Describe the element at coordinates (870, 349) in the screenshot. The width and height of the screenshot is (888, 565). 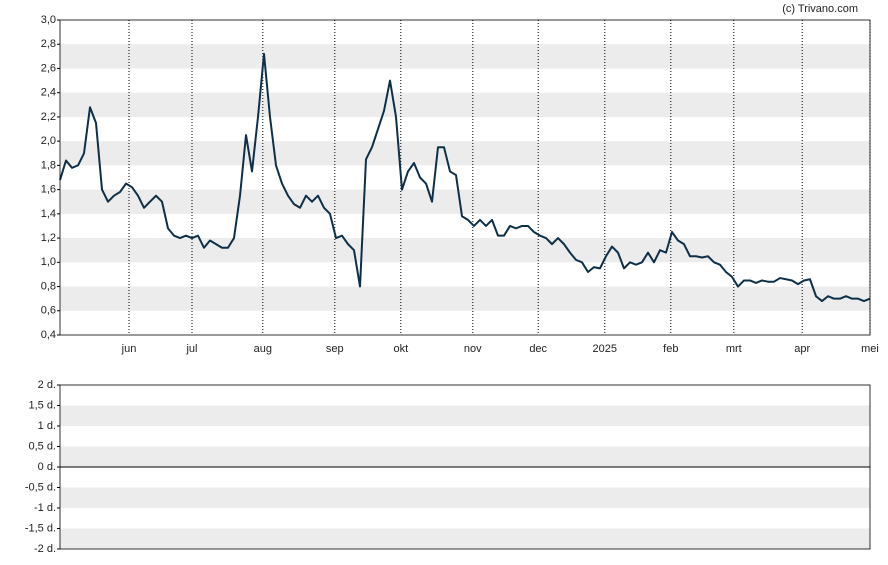
I see `x-tick-label: mei` at that location.